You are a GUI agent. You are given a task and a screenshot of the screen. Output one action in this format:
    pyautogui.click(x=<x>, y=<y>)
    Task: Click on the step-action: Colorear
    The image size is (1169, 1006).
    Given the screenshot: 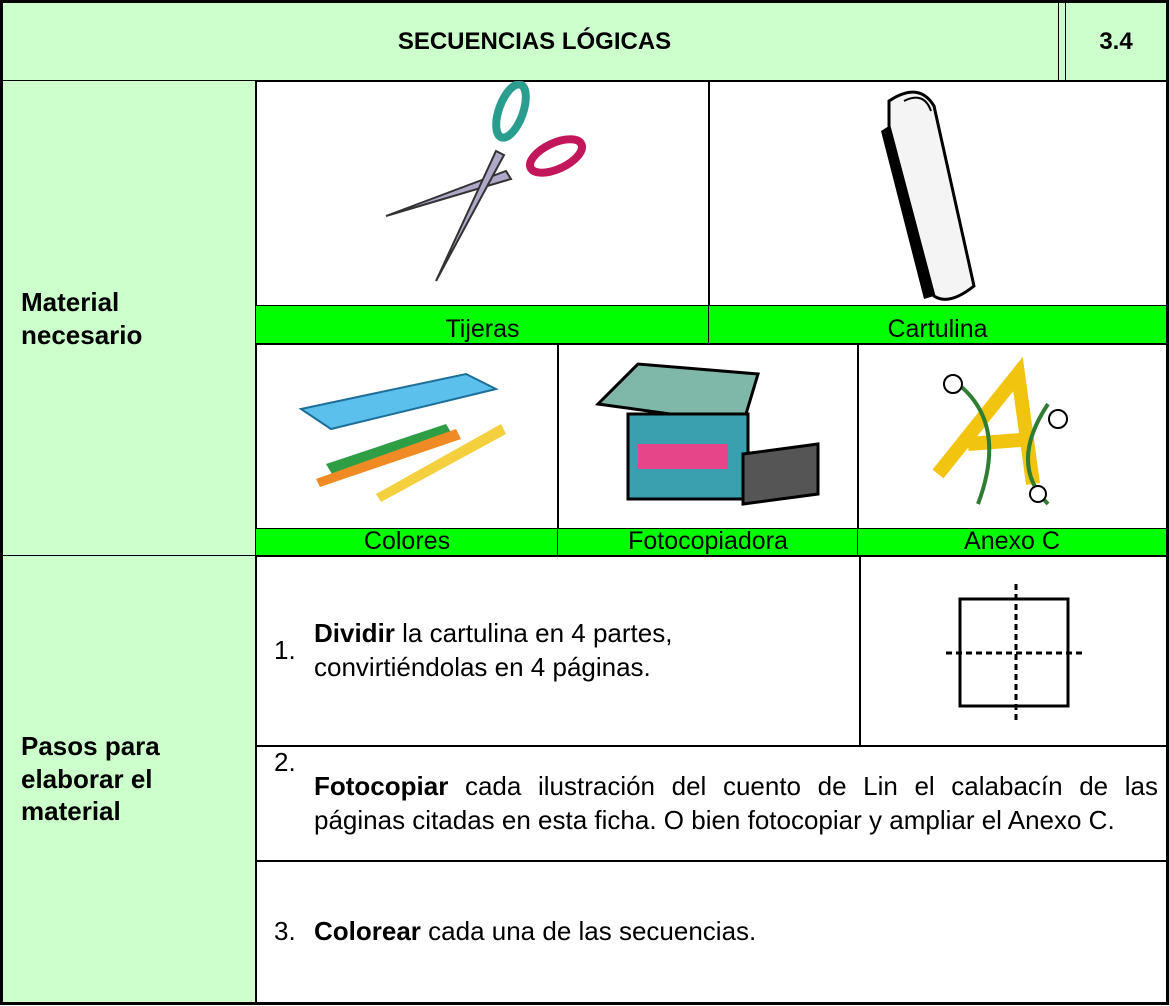 What is the action you would take?
    pyautogui.click(x=367, y=930)
    